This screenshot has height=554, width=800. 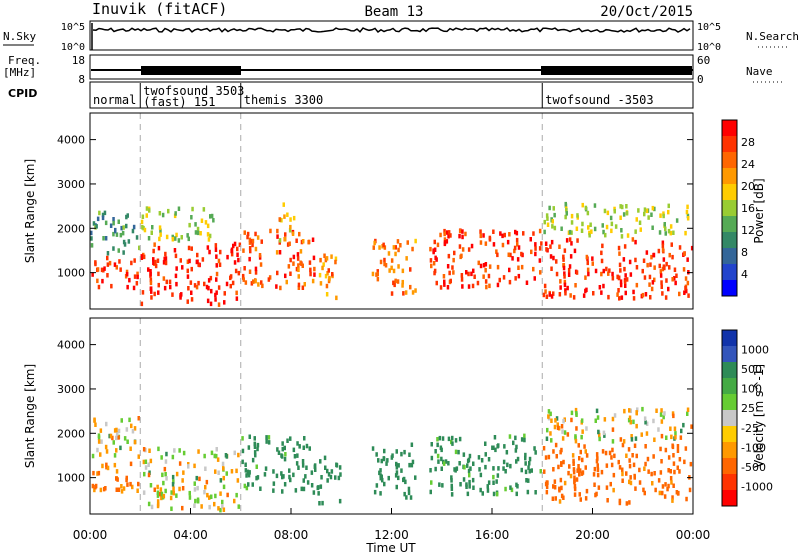 I want to click on y-tick-label: 1000, so click(x=71, y=273).